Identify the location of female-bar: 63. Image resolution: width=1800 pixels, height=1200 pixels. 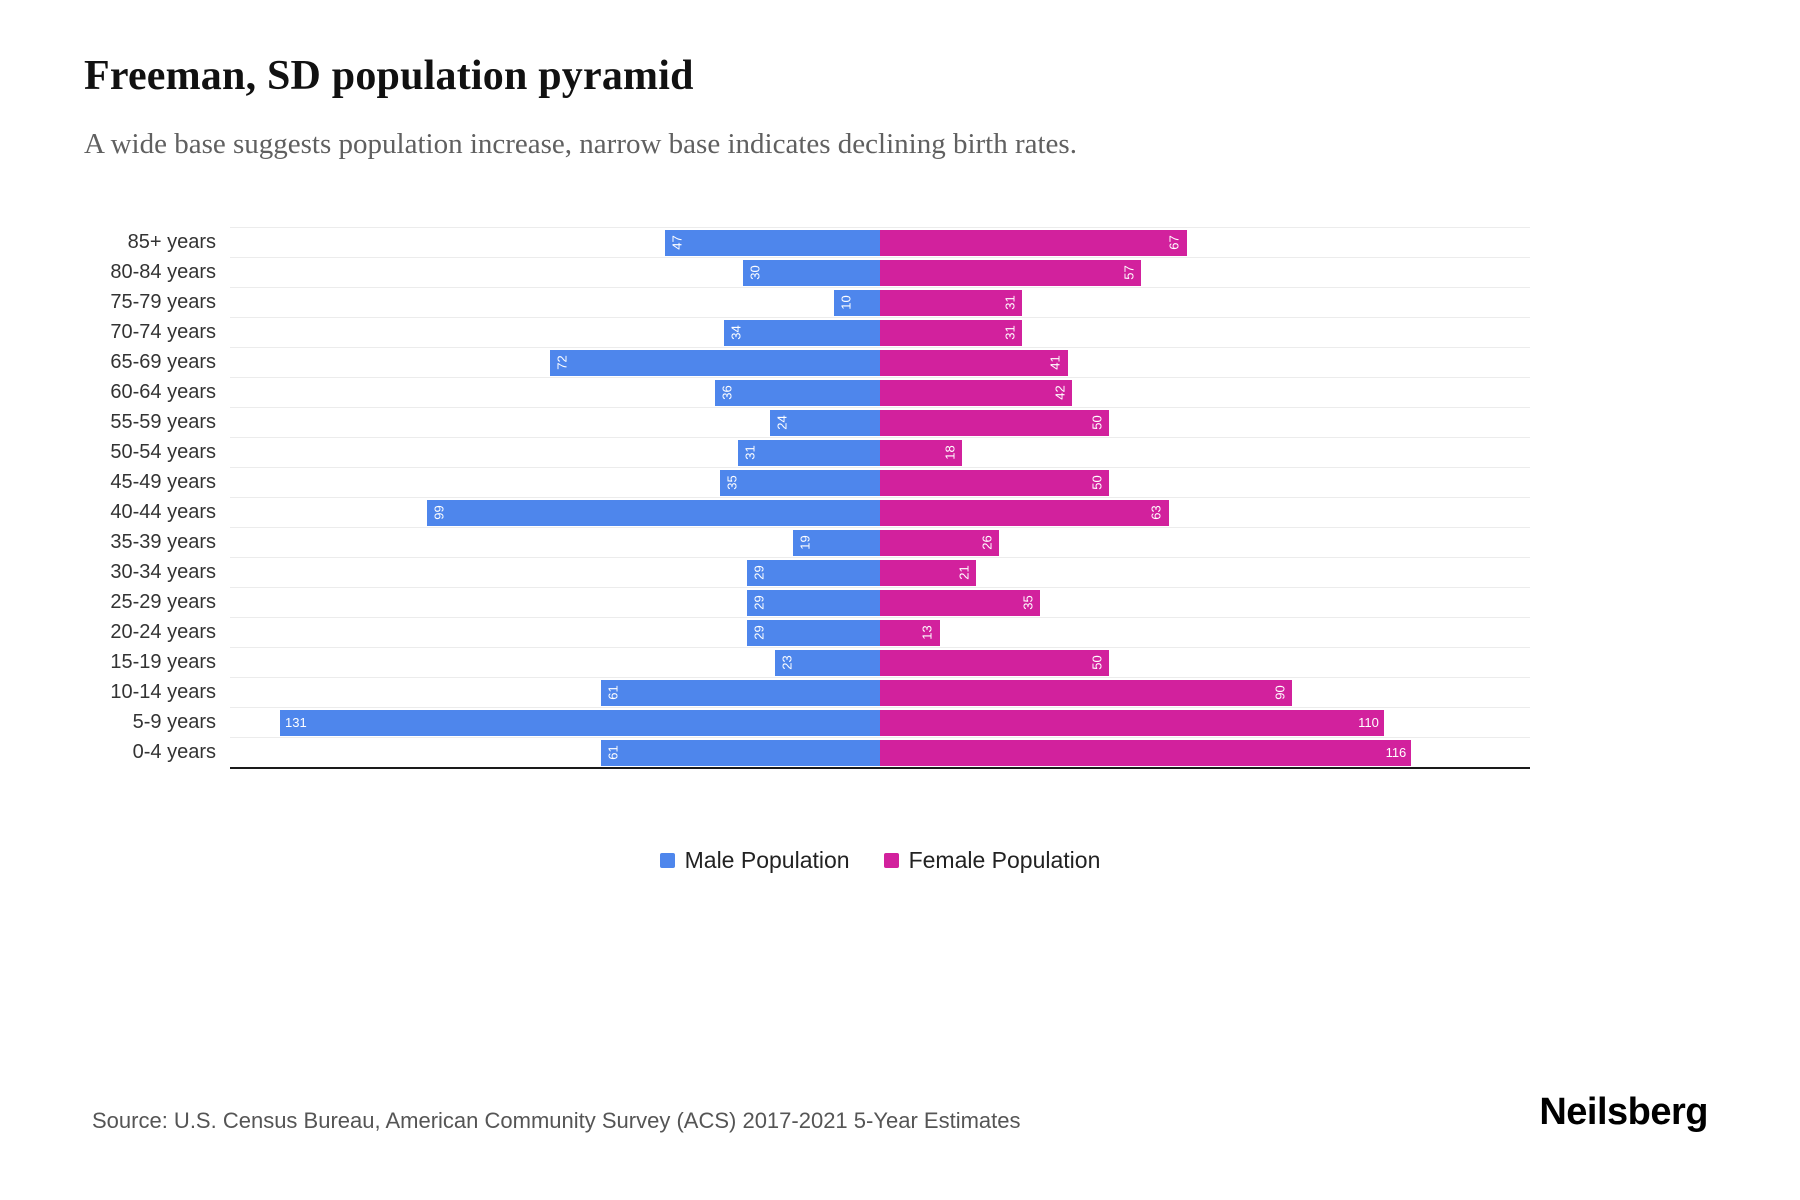
(1024, 512).